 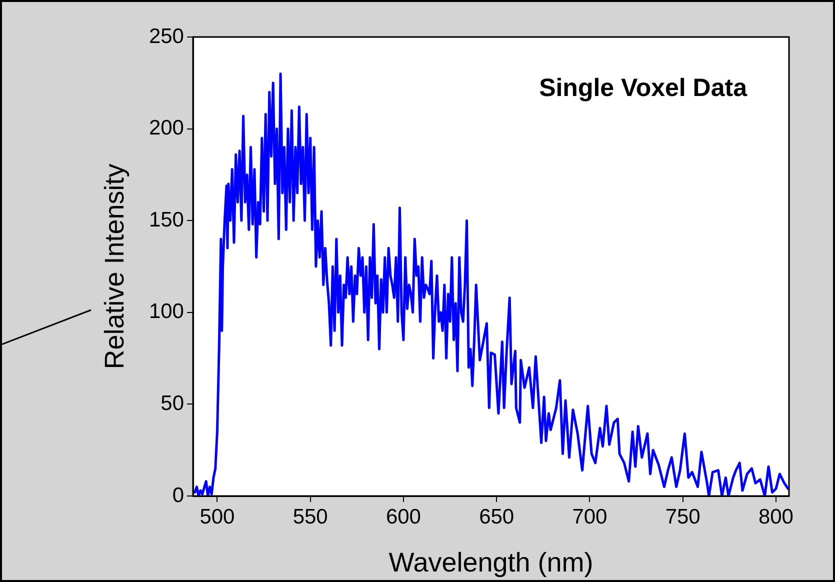 I want to click on x-axis-title: Wavelength (nm), so click(x=491, y=562).